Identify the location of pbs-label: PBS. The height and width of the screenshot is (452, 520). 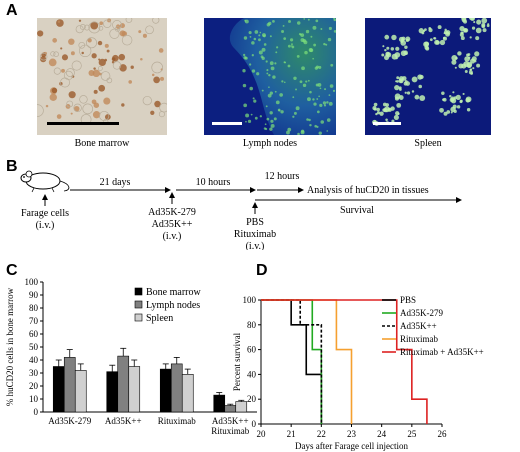
(255, 222).